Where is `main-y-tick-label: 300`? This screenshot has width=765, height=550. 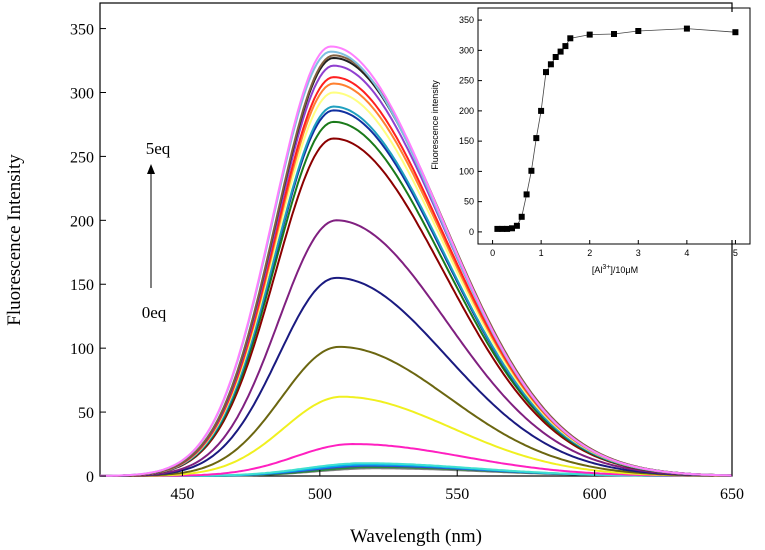 main-y-tick-label: 300 is located at coordinates (82, 93).